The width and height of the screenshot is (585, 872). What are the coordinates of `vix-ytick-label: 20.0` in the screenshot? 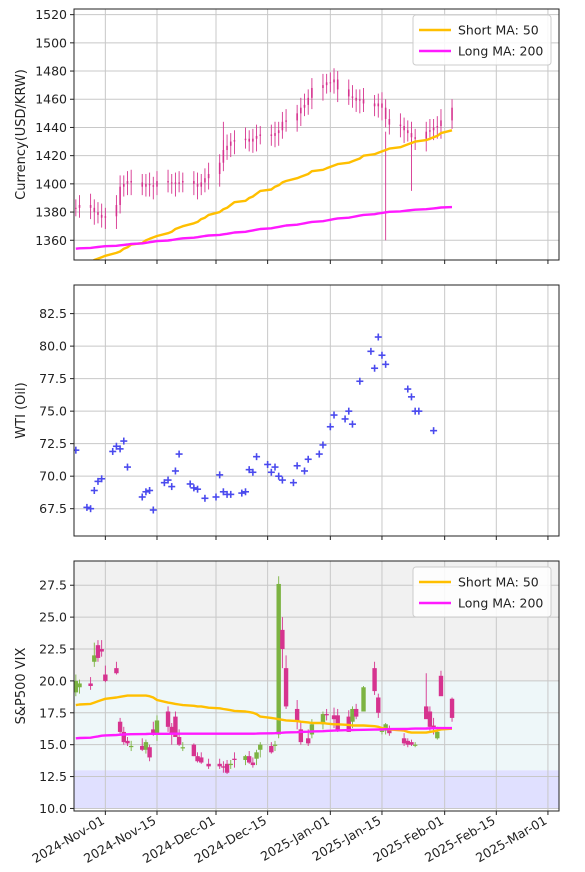 It's located at (53, 680).